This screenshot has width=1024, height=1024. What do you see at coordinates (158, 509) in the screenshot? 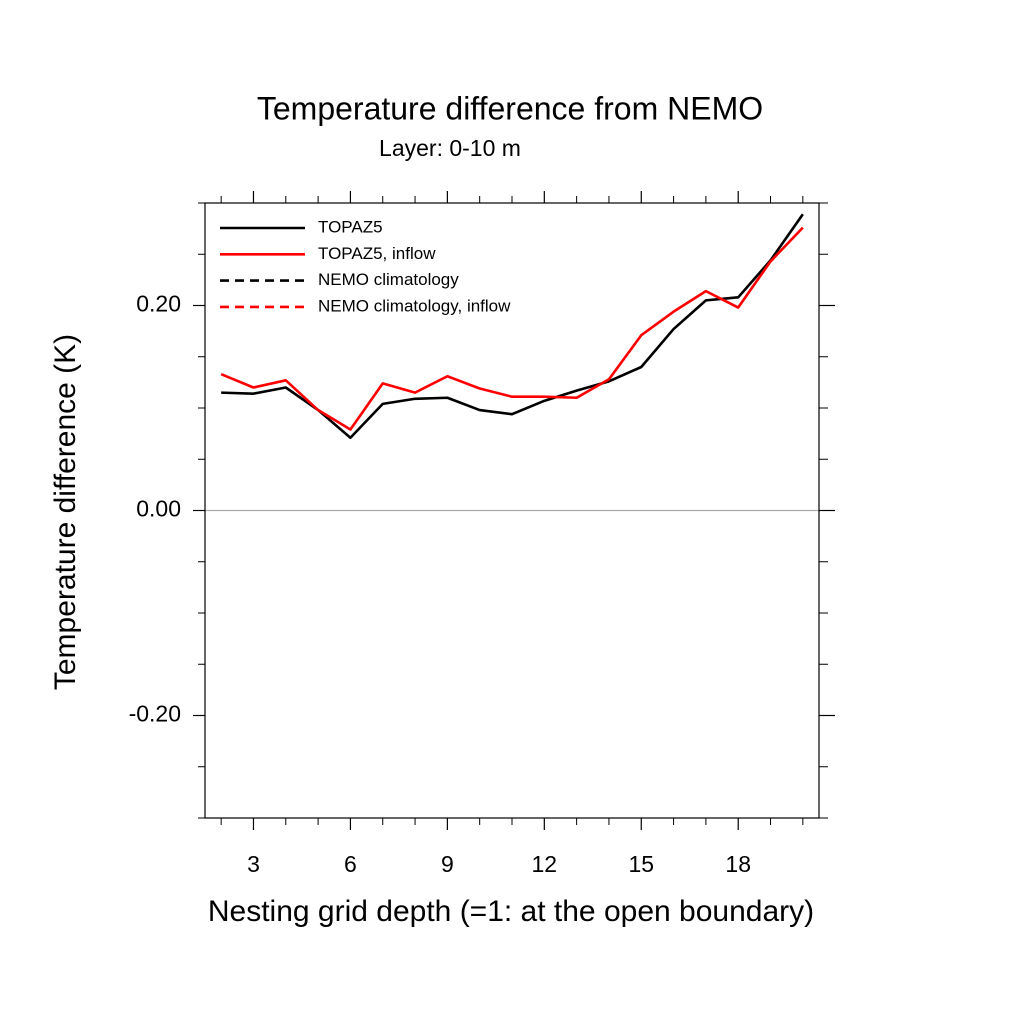
I see `y-tick-label: 0.00` at bounding box center [158, 509].